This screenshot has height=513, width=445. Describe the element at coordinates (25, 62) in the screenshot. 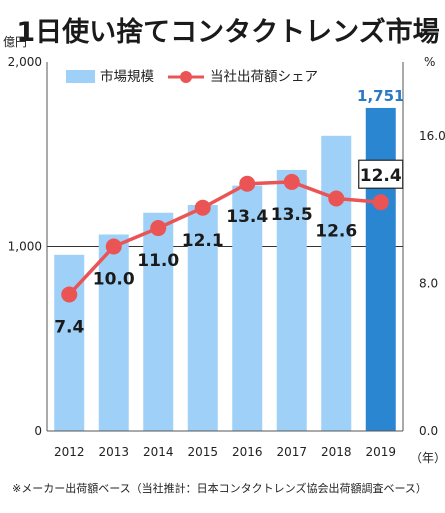

I see `left-tick-2000: 2,000` at that location.